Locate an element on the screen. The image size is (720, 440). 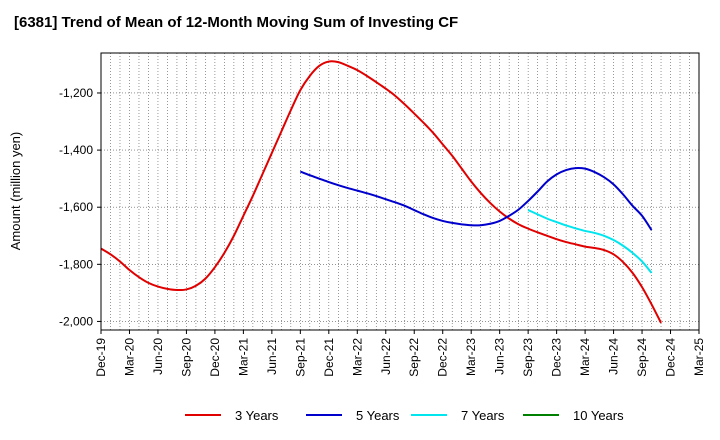
y-axis-ticks: -1,200 -1,400 -1,600 -1,800 -2,000 is located at coordinates (80, 207).